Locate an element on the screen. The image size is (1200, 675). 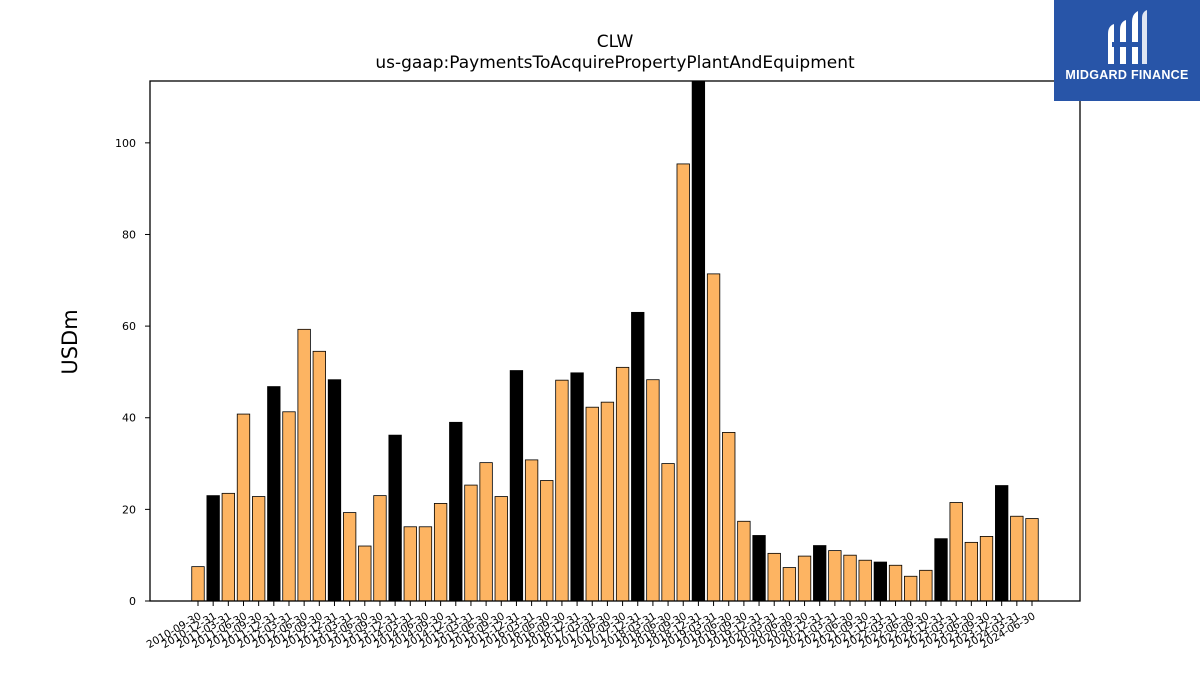
y-axis-label: USDm is located at coordinates (70, 342).